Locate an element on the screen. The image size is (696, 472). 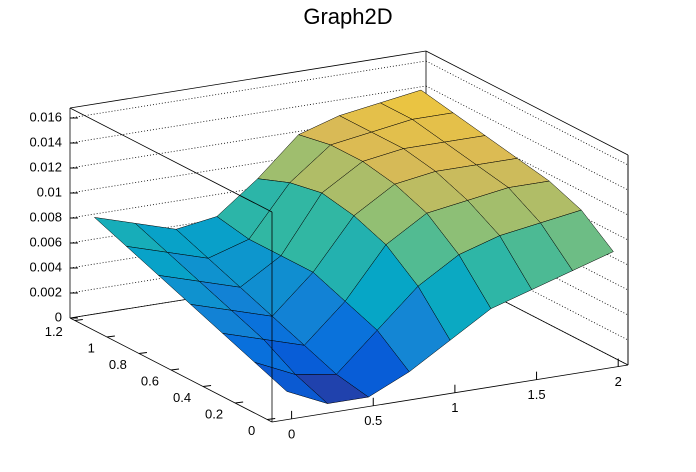
y-tick-label: 0.8 is located at coordinates (118, 364).